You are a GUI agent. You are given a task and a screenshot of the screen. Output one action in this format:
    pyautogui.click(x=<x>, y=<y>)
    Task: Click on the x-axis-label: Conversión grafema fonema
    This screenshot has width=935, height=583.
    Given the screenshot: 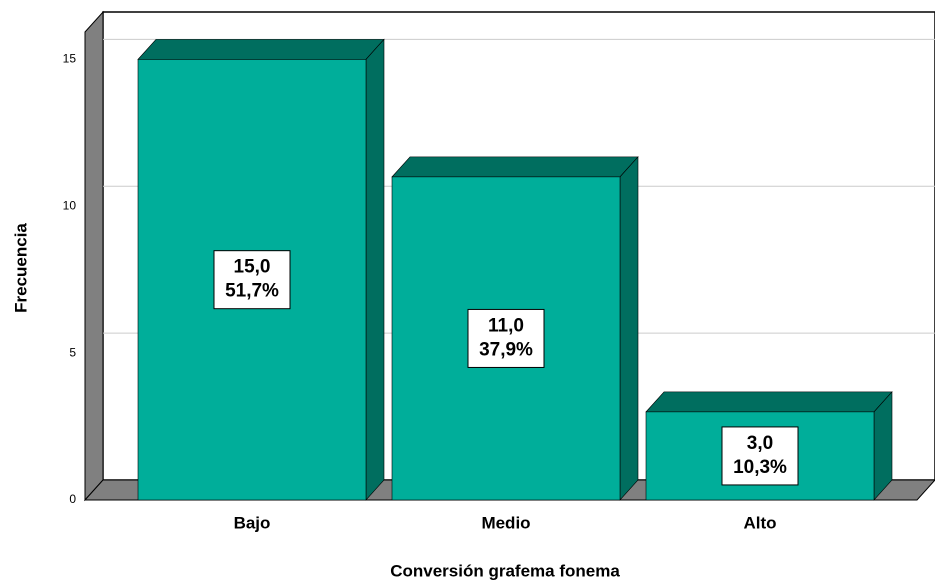 What is the action you would take?
    pyautogui.click(x=505, y=570)
    